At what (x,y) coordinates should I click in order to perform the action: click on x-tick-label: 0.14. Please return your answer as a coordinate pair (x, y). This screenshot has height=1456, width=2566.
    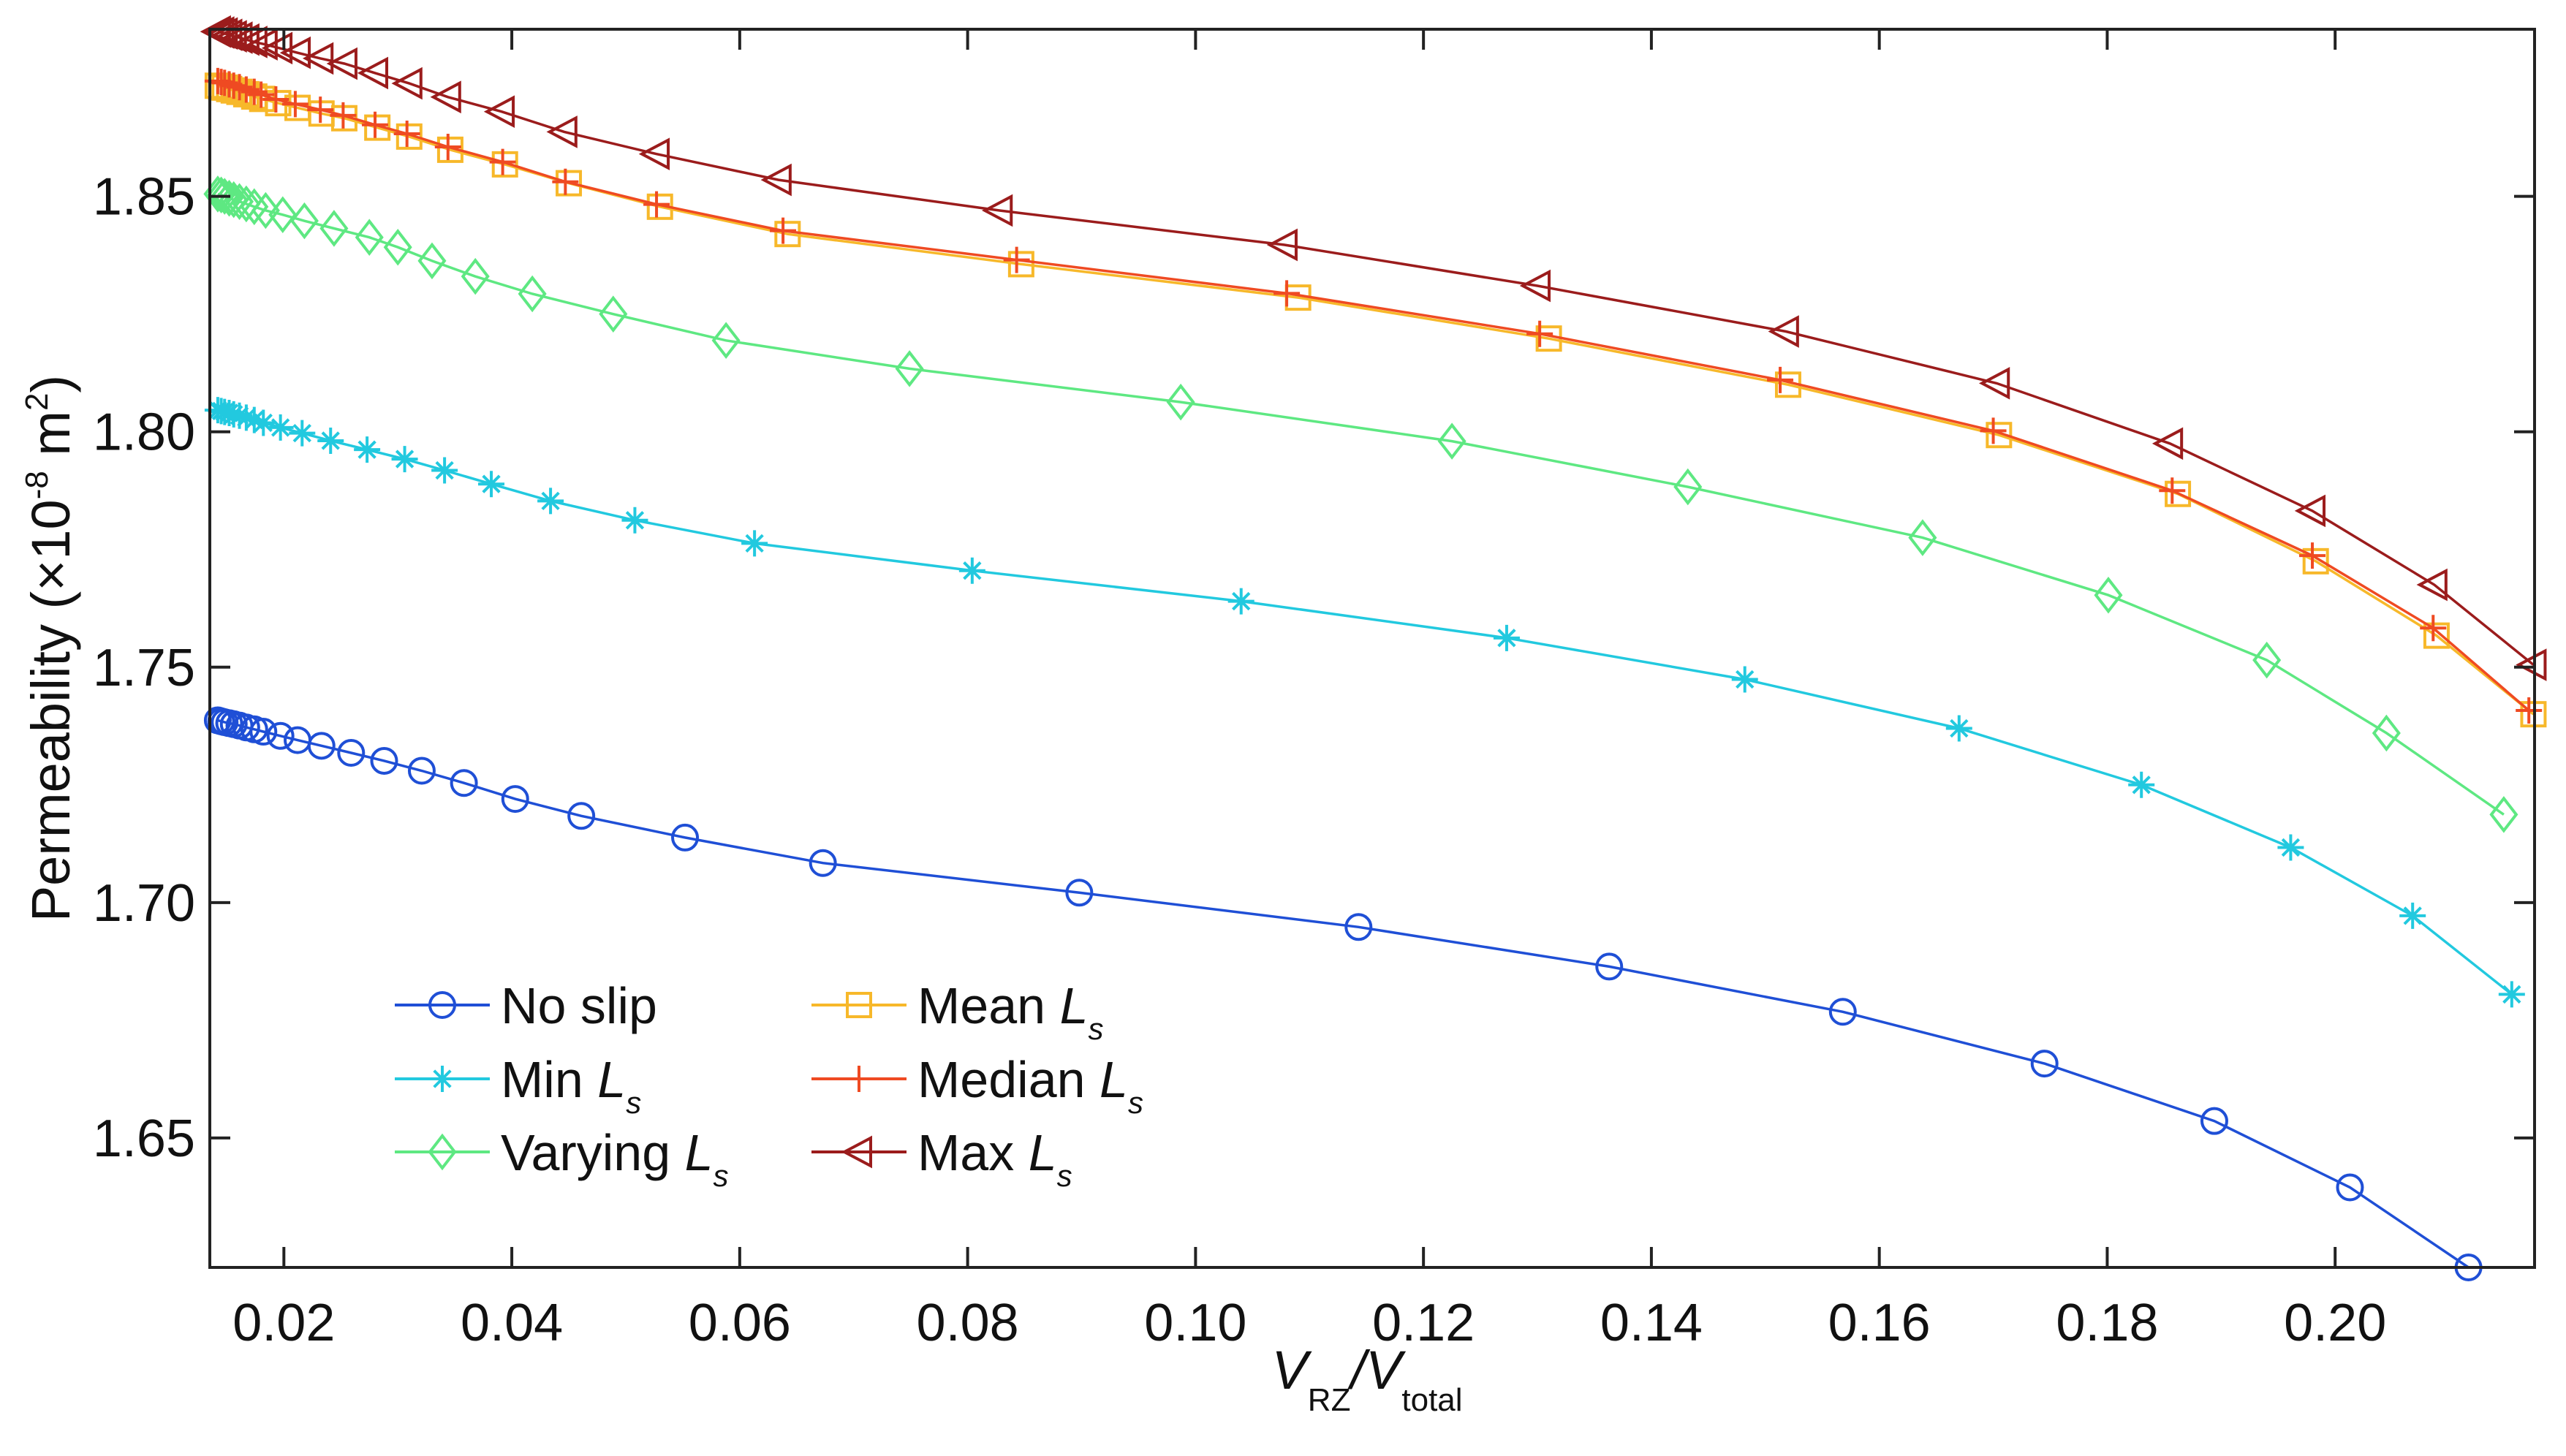
    Looking at the image, I should click on (1651, 1323).